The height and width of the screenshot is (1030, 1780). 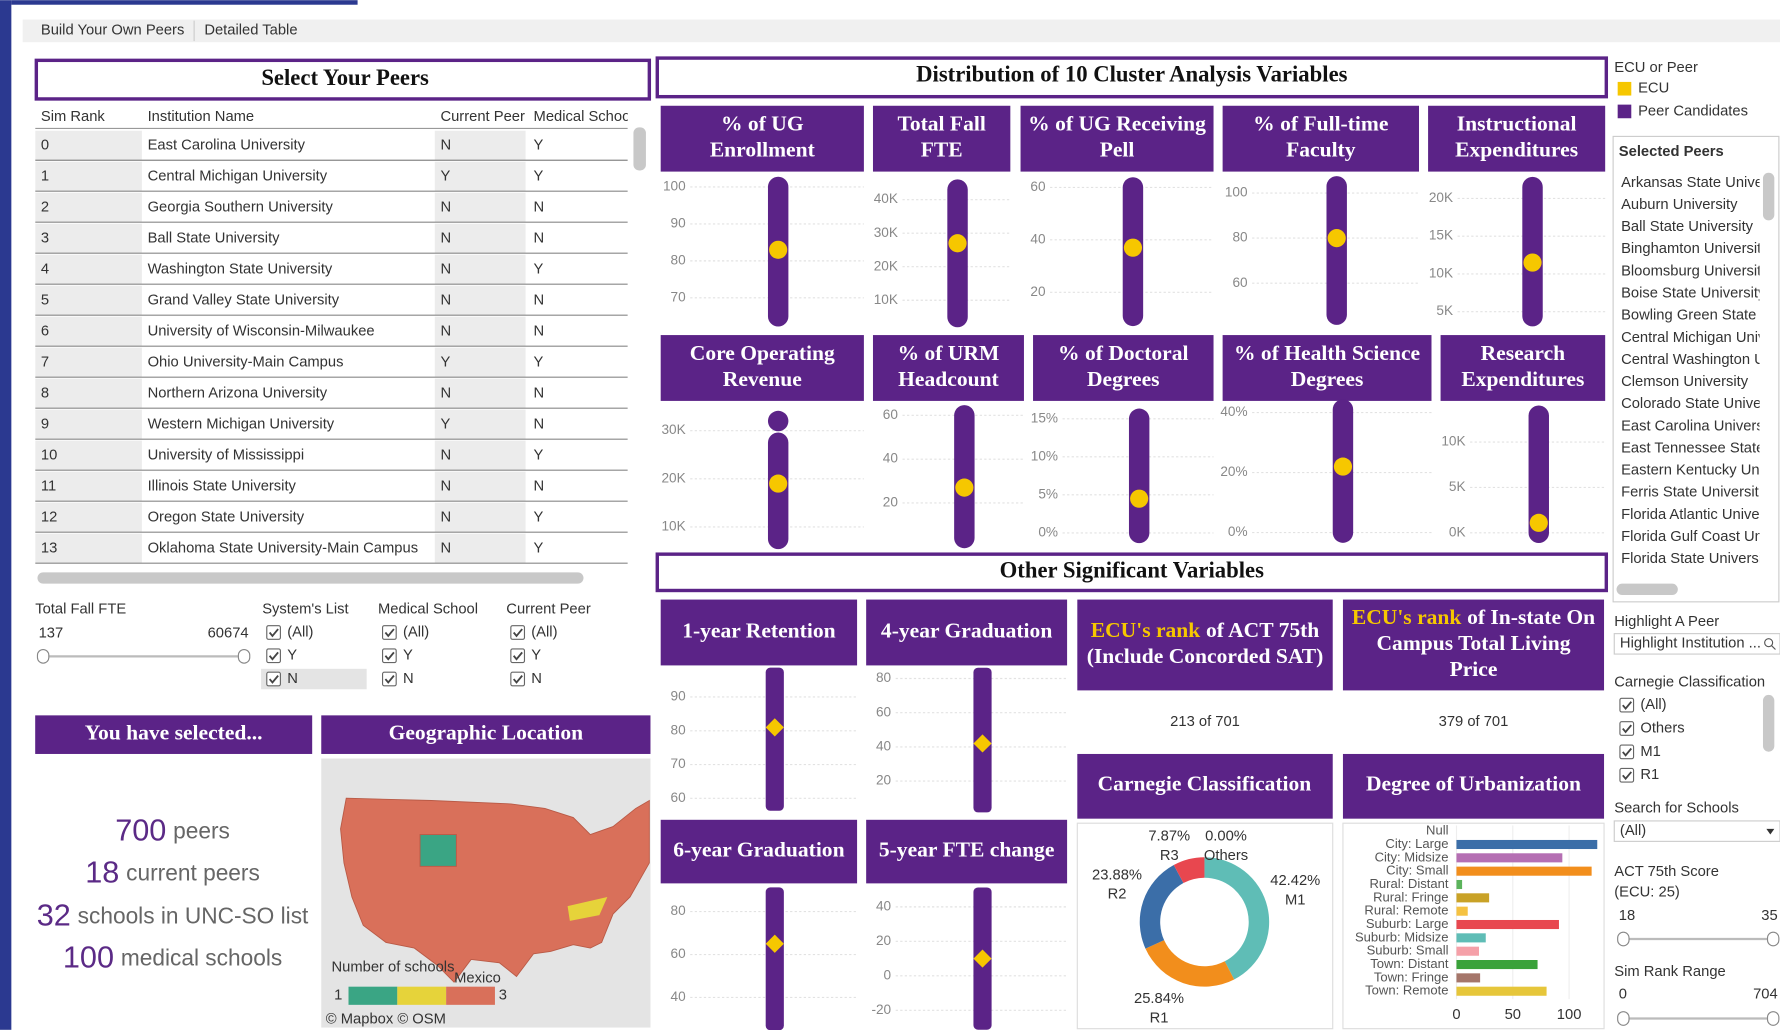 I want to click on list-item: Clemson University, so click(x=1685, y=382).